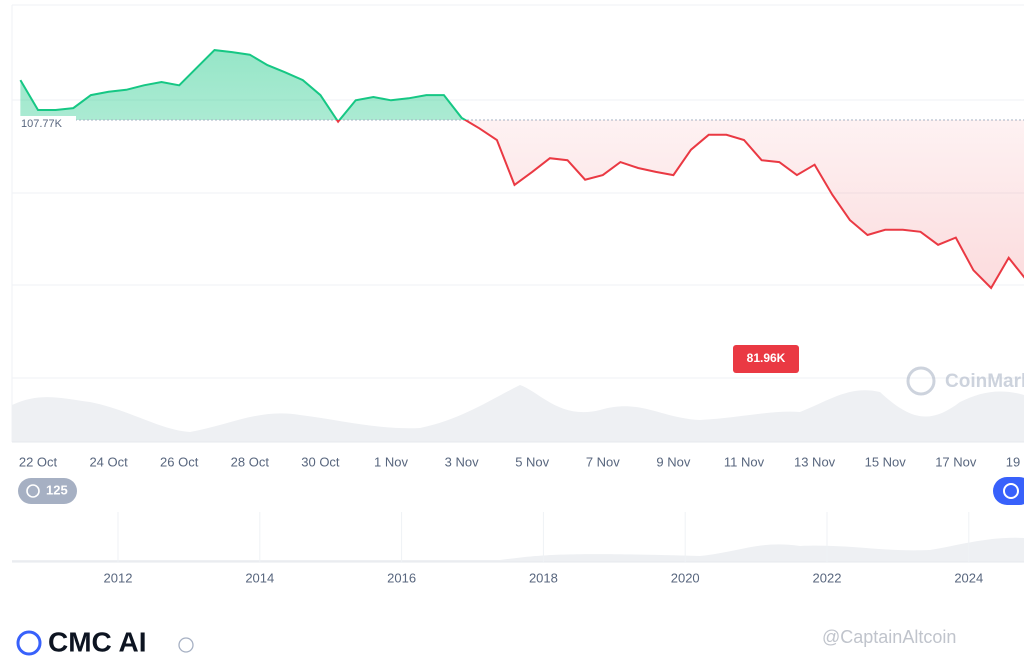 Image resolution: width=1024 pixels, height=665 pixels. What do you see at coordinates (827, 577) in the screenshot?
I see `navigator-year: 2022` at bounding box center [827, 577].